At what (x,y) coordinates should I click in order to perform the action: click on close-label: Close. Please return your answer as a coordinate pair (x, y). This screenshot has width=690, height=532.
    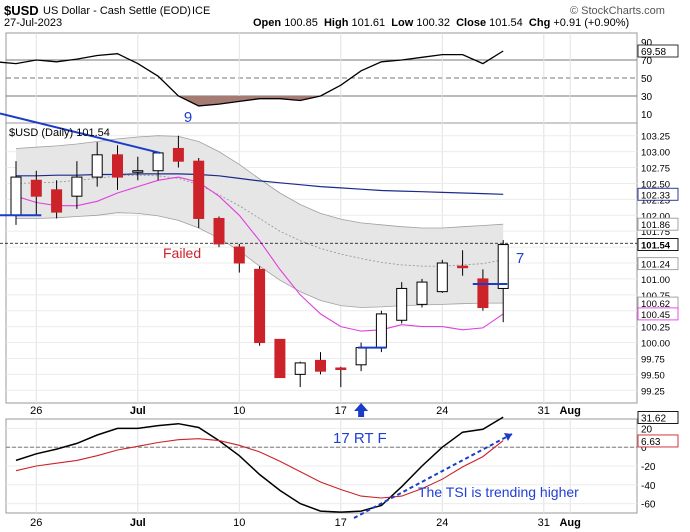
    Looking at the image, I should click on (471, 23).